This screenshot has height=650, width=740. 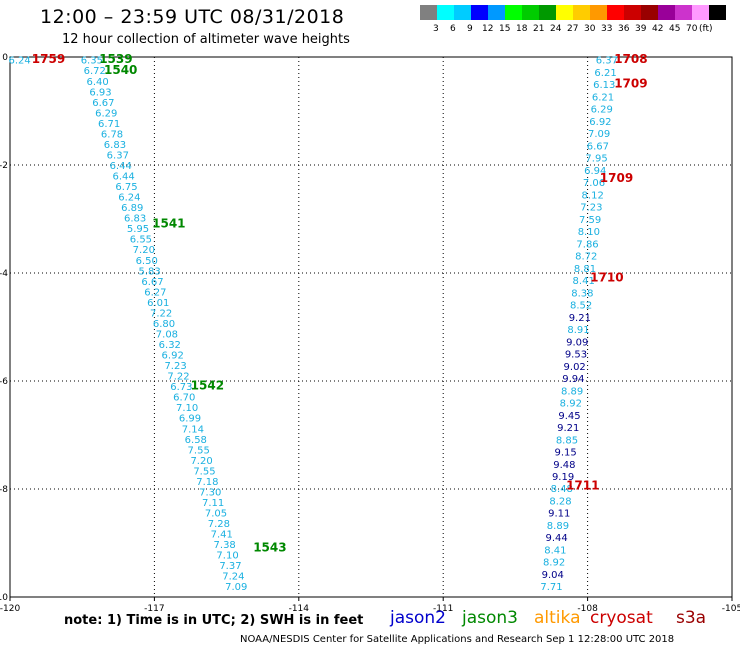 What do you see at coordinates (590, 220) in the screenshot?
I see `wave-height-value: 7.59` at bounding box center [590, 220].